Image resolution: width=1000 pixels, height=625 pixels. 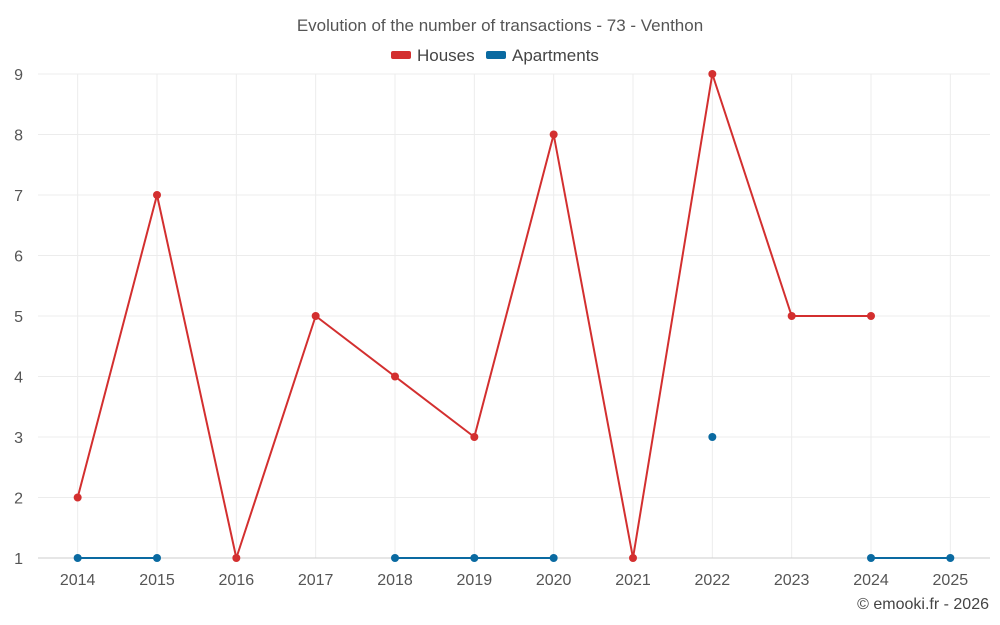 What do you see at coordinates (555, 55) in the screenshot?
I see `legend-label-apartments: Apartments` at bounding box center [555, 55].